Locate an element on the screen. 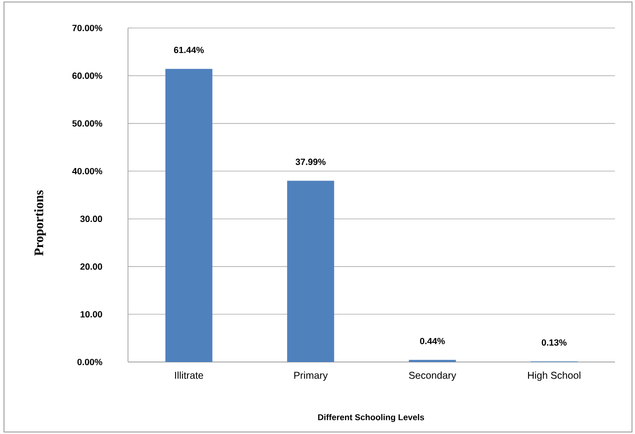 This screenshot has height=434, width=635. y-tick-label: 20.00 is located at coordinates (91, 266).